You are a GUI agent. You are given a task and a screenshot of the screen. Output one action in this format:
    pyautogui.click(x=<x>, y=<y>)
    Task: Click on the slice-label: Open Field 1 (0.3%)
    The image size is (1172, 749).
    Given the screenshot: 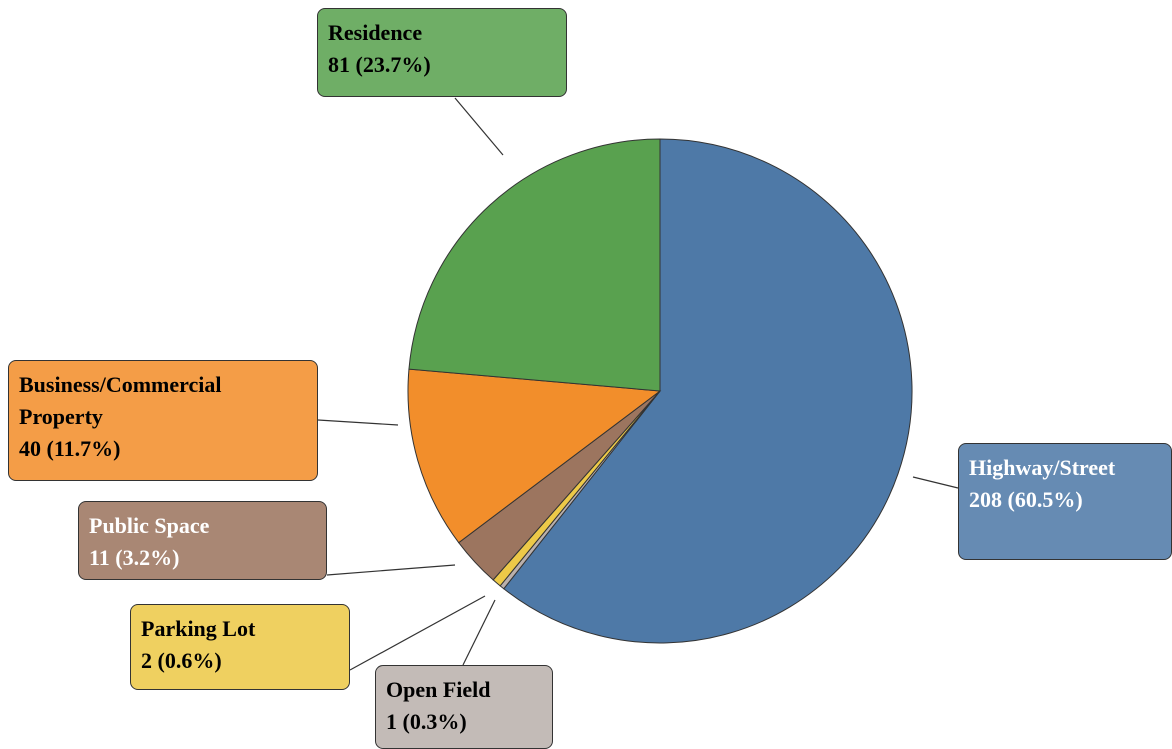 What is the action you would take?
    pyautogui.click(x=464, y=707)
    